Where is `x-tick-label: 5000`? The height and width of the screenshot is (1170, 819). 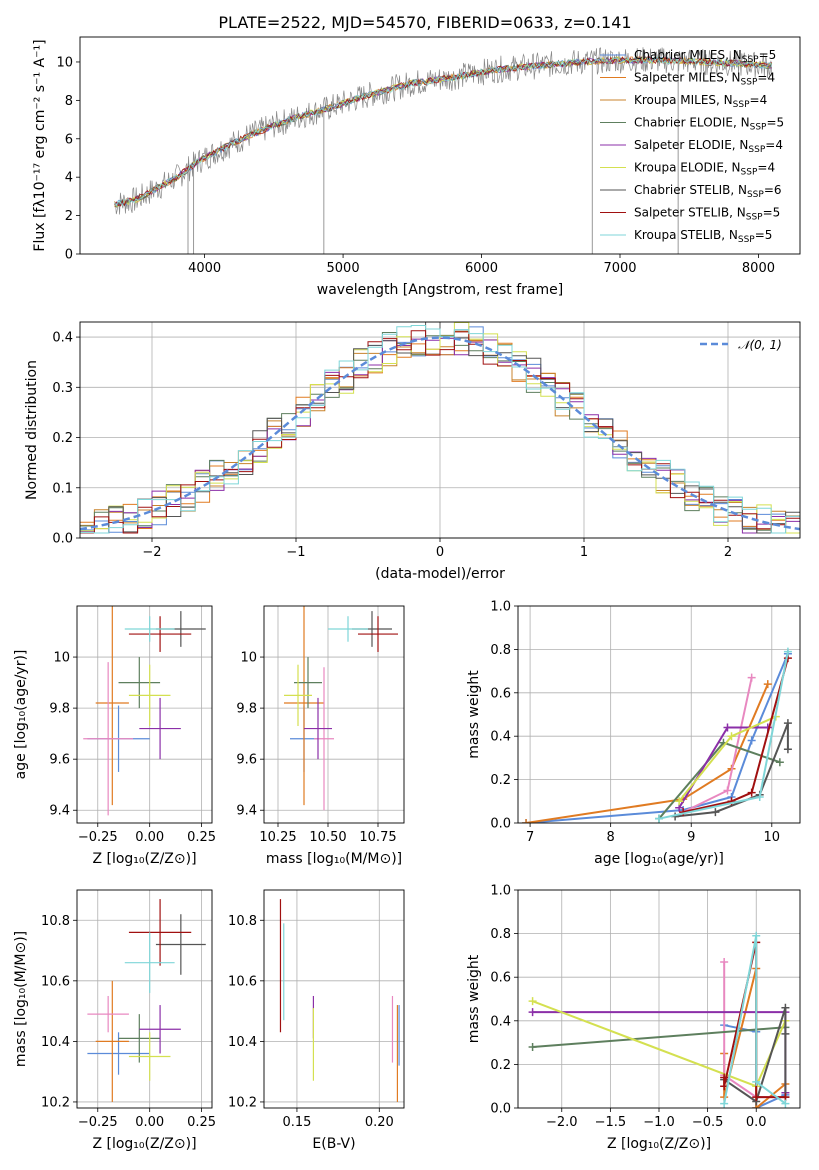
x-tick-label: 5000 is located at coordinates (343, 268).